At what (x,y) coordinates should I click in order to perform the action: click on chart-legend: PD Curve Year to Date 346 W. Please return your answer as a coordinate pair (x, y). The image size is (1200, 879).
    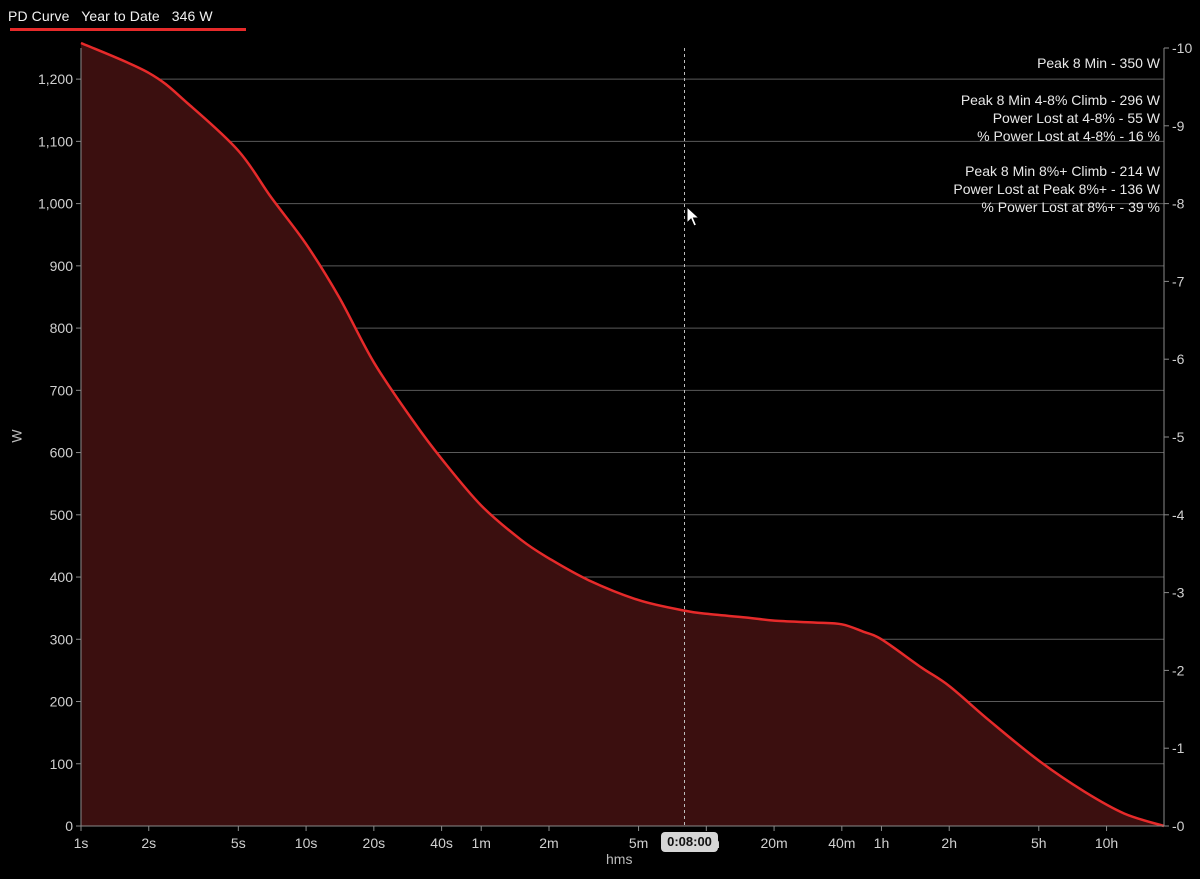
    Looking at the image, I should click on (127, 20).